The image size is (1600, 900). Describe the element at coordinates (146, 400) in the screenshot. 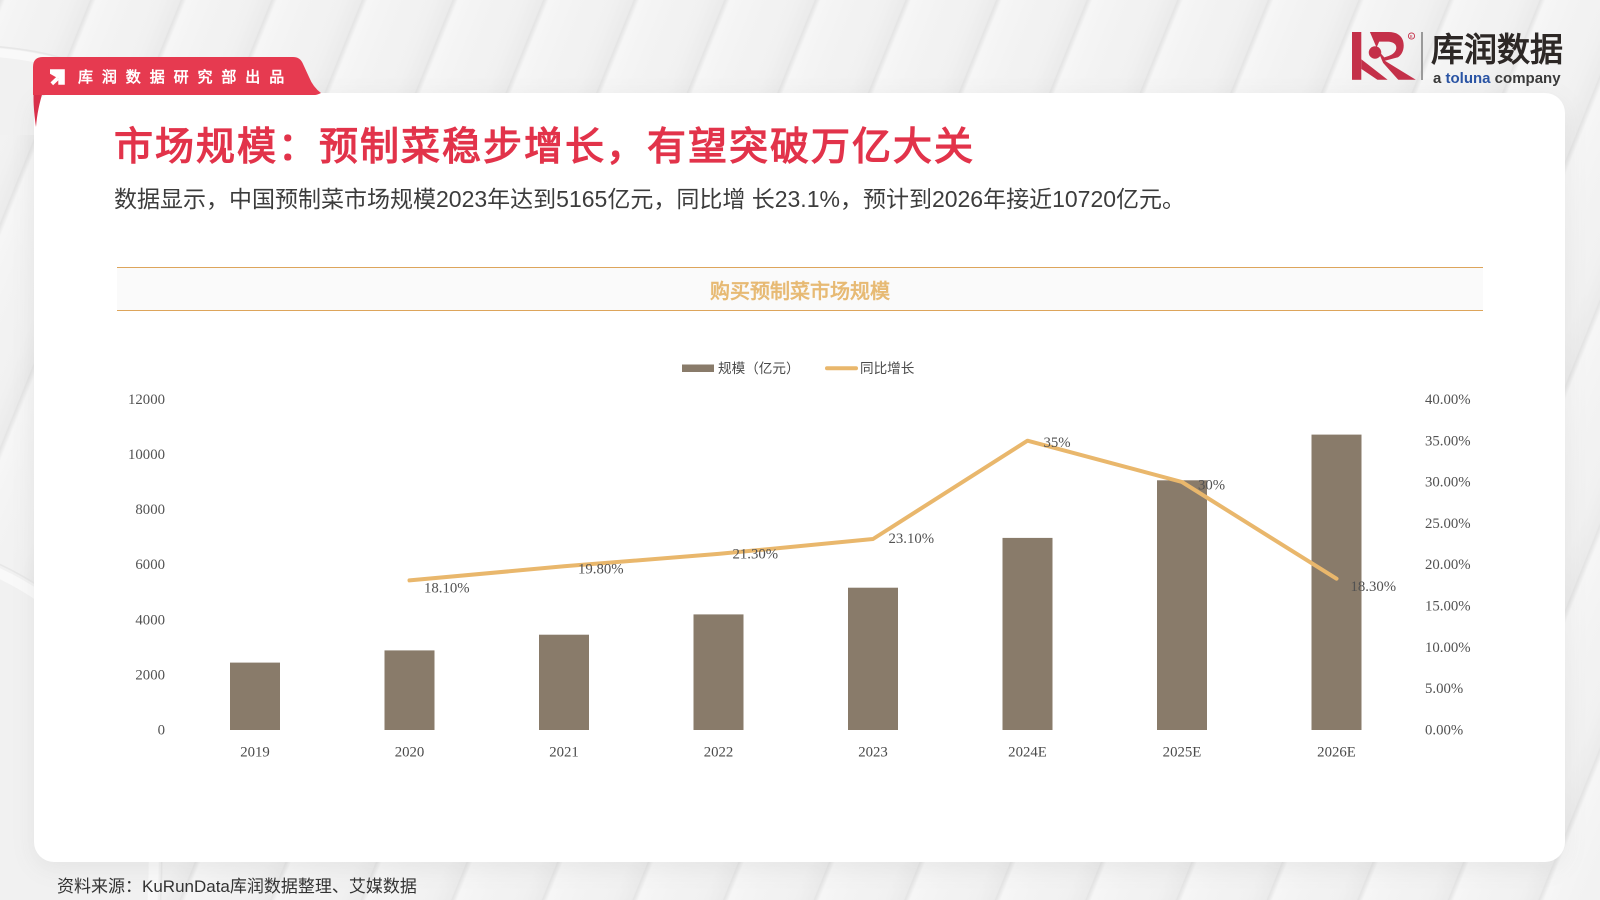

I see `svg-text: 12000` at that location.